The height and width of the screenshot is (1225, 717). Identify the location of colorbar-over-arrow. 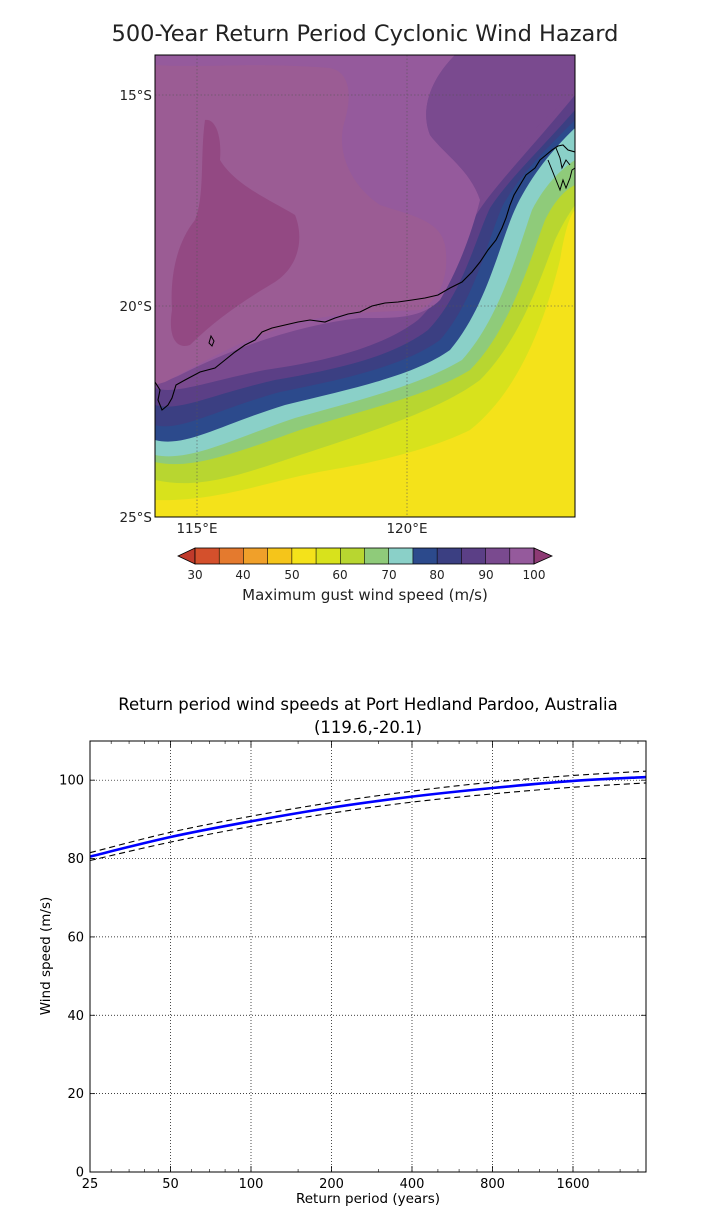
(543, 556).